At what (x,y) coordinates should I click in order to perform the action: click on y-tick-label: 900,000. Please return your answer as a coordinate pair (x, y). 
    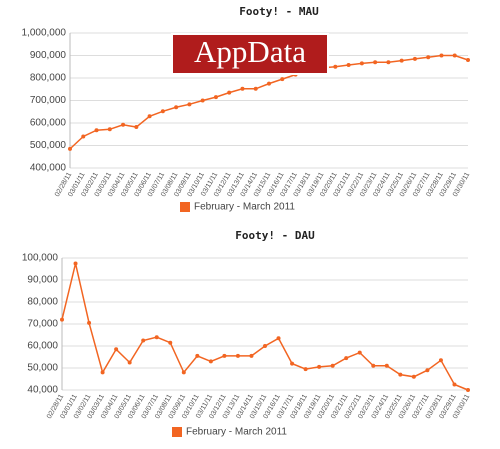
    Looking at the image, I should click on (48, 55).